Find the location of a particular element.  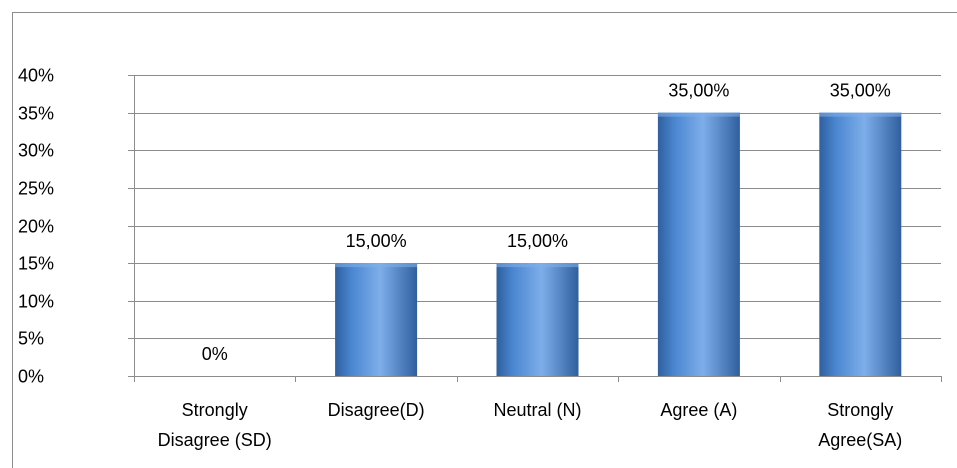

x-tick-label: Disagree(D) is located at coordinates (376, 410).